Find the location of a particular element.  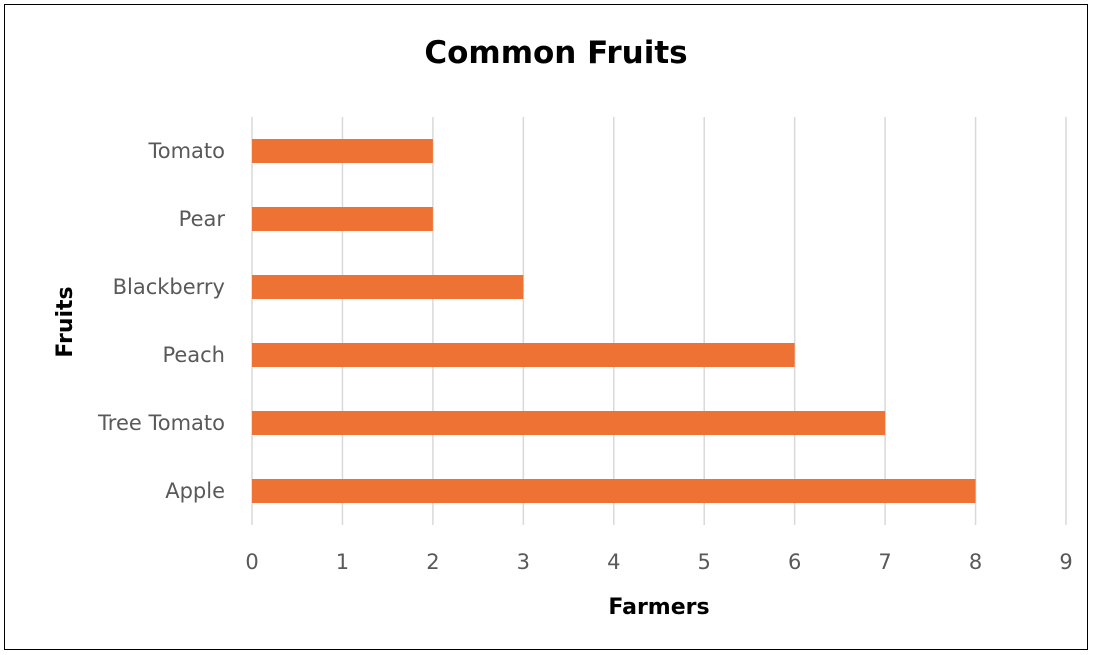

x-tick-label-8: 8 is located at coordinates (975, 562).